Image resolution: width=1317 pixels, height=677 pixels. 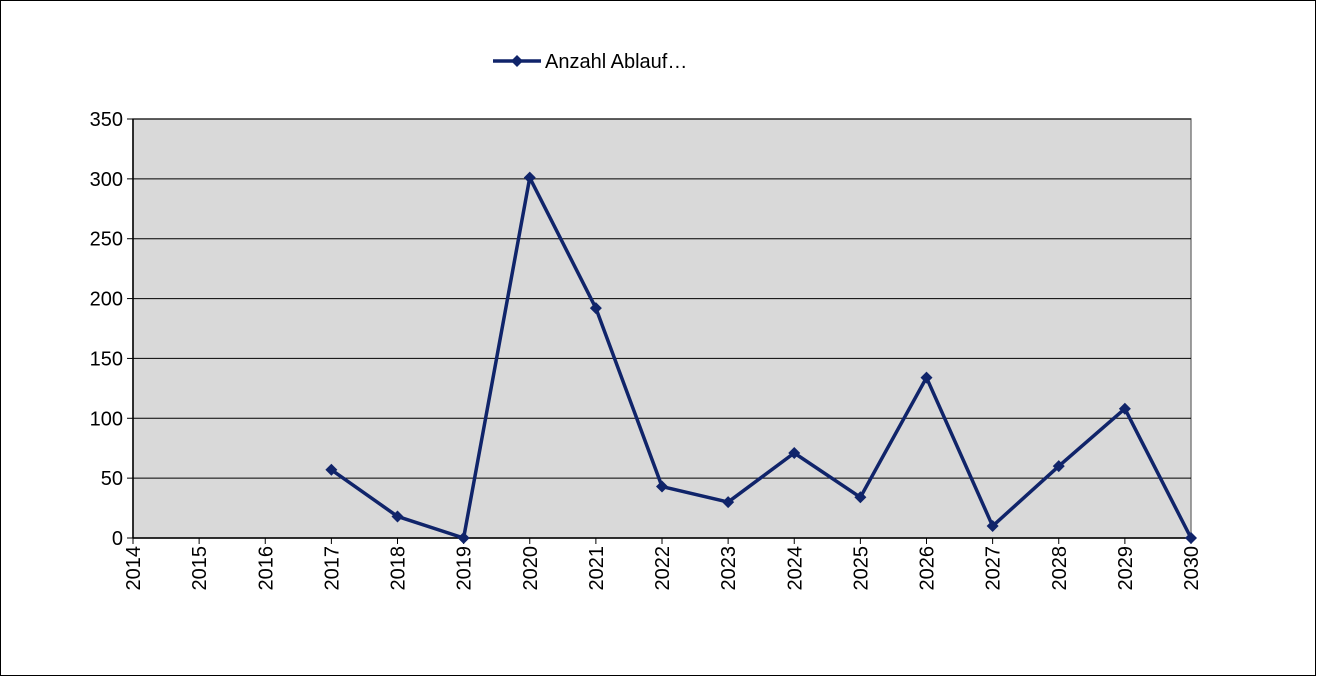 I want to click on y-tick-label: 50, so click(x=112, y=479).